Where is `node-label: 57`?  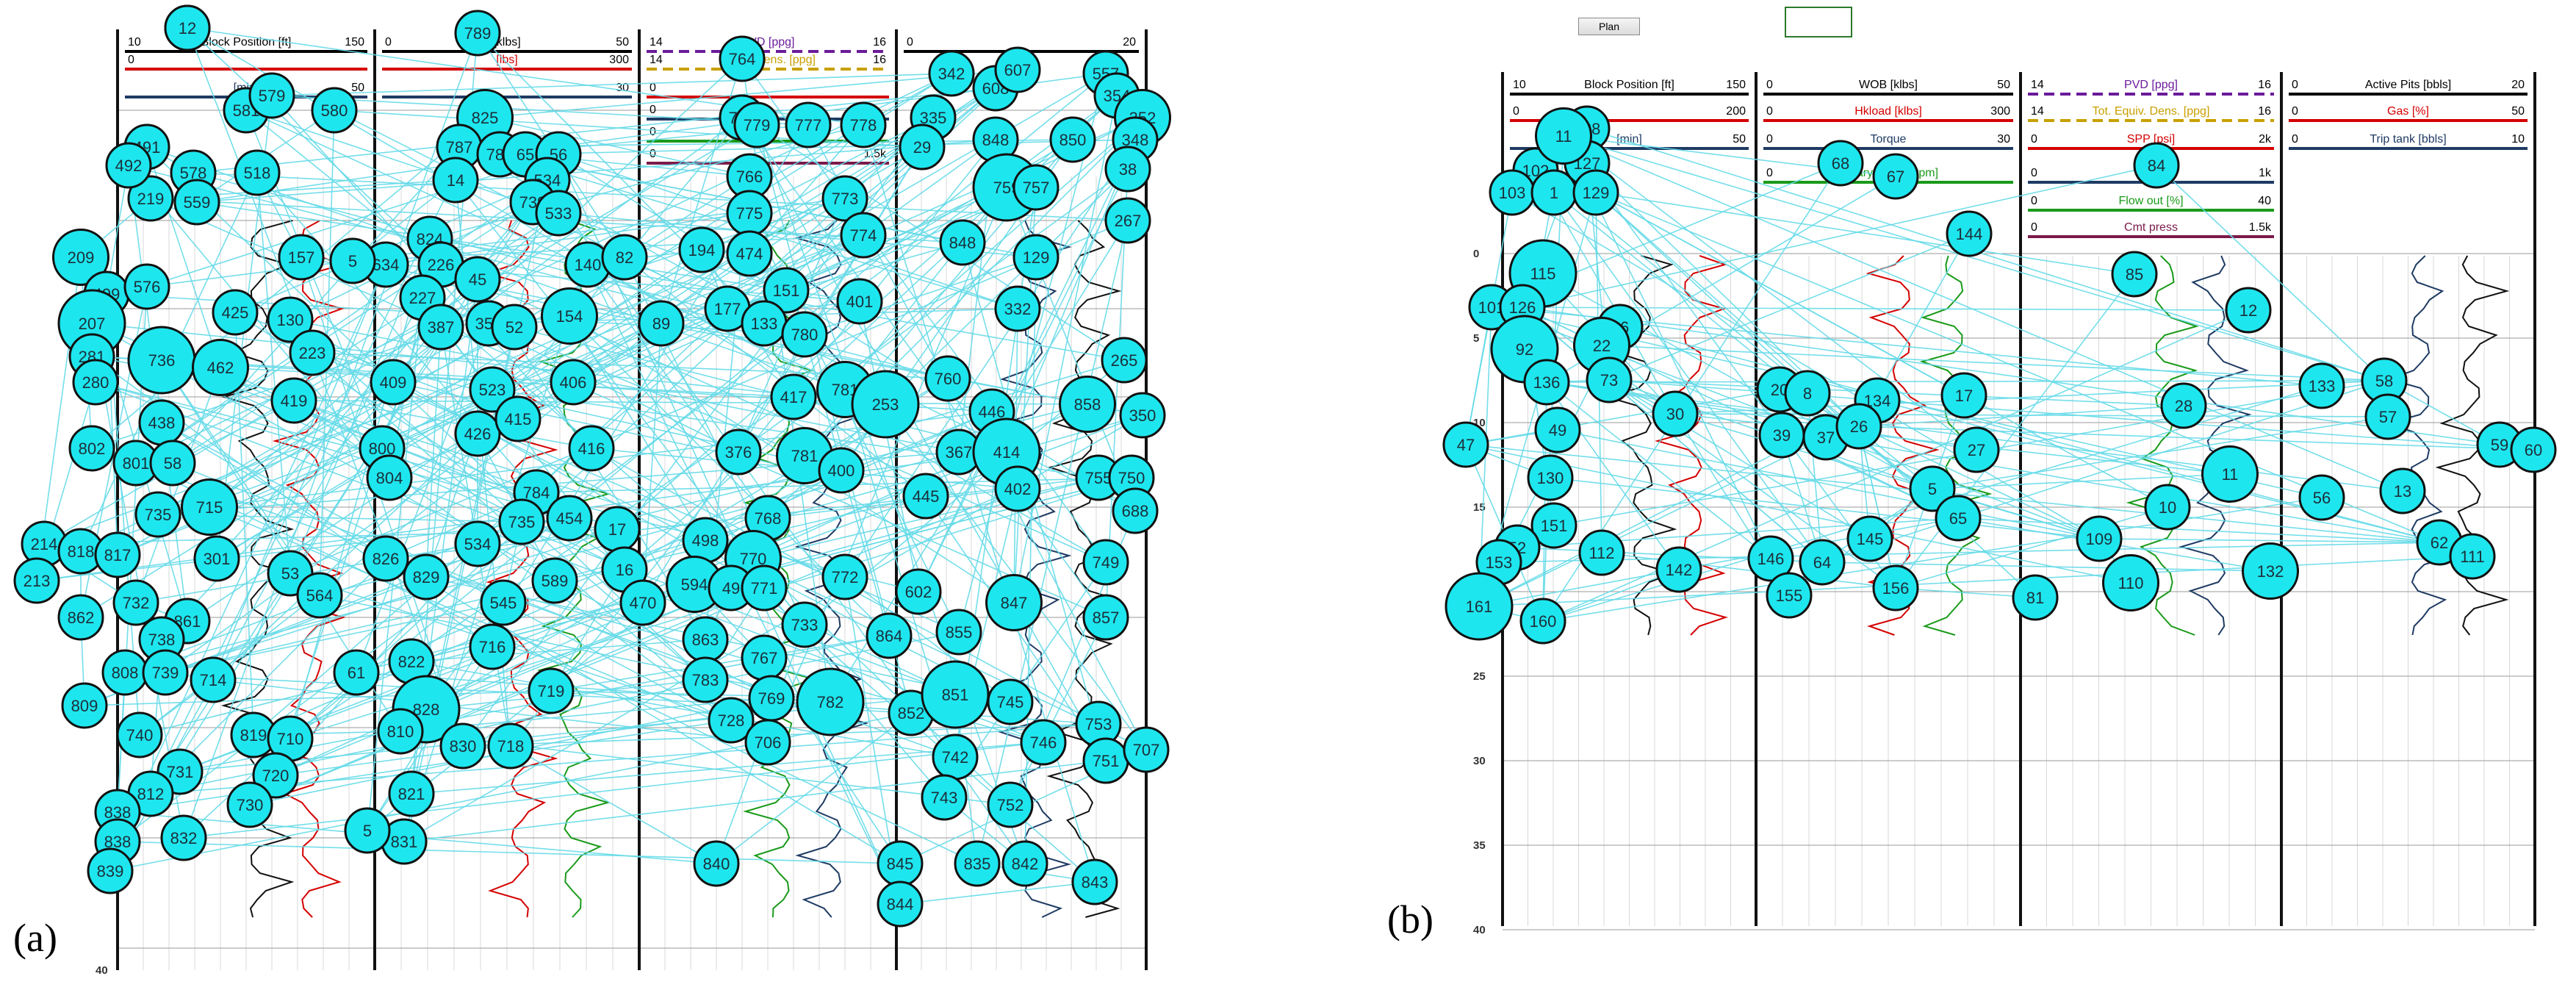 node-label: 57 is located at coordinates (2388, 417).